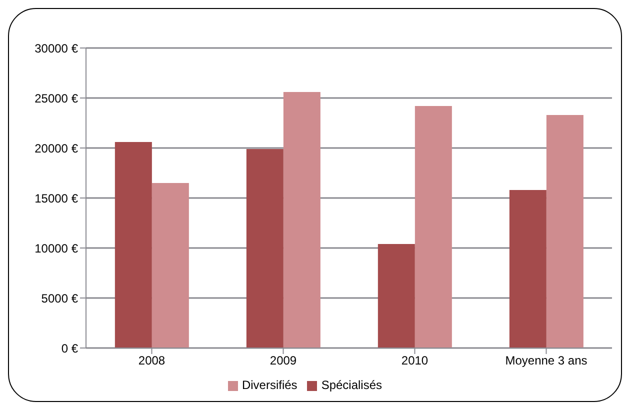 The width and height of the screenshot is (632, 412). What do you see at coordinates (56, 98) in the screenshot?
I see `y-tick-label: 25000 €` at bounding box center [56, 98].